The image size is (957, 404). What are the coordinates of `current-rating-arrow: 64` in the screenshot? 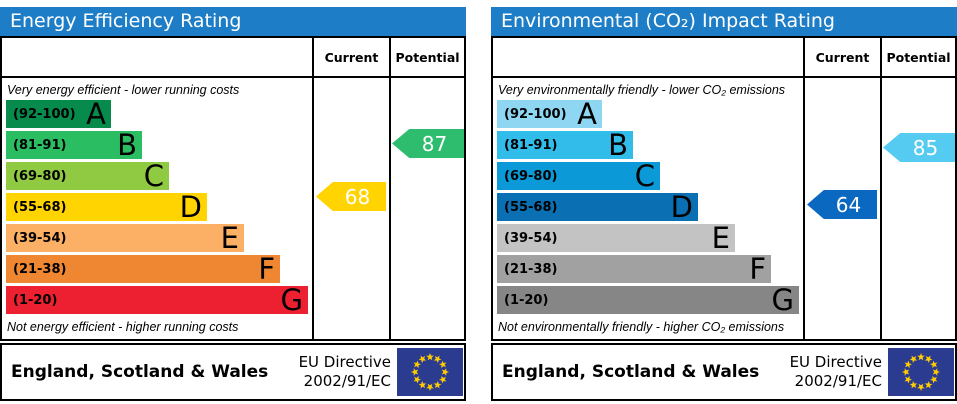 It's located at (842, 204).